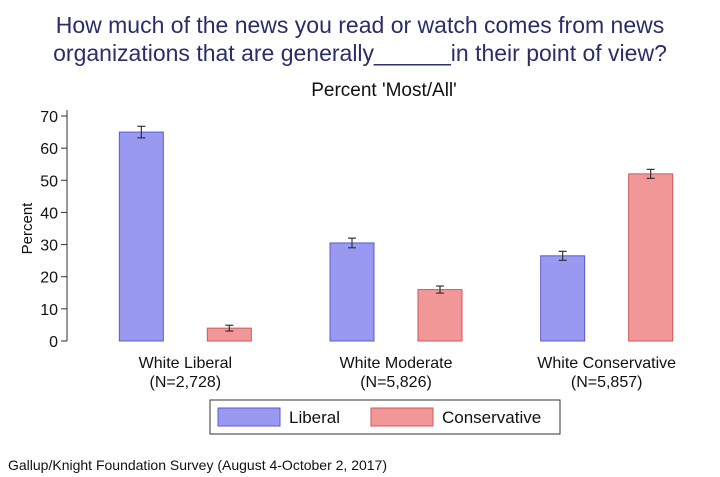 This screenshot has height=477, width=720. I want to click on y-axis-label: Percent, so click(27, 228).